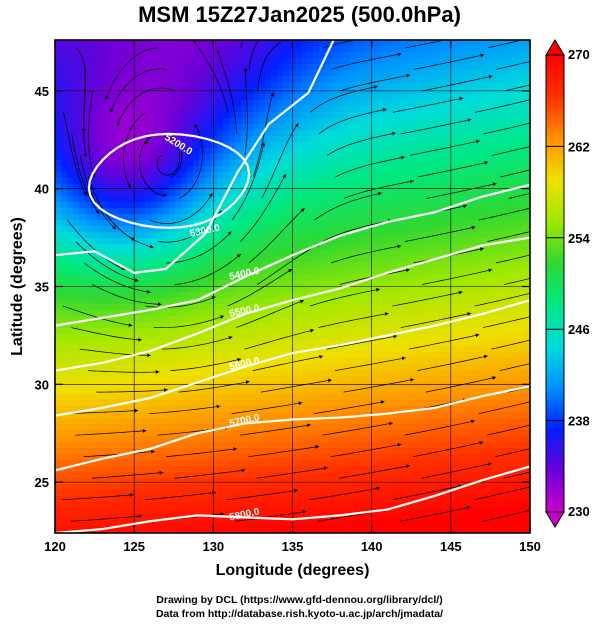 Image resolution: width=599 pixels, height=625 pixels. What do you see at coordinates (299, 14) in the screenshot?
I see `chart-title: MSM 15Z27Jan2025 (500.0hPa)` at bounding box center [299, 14].